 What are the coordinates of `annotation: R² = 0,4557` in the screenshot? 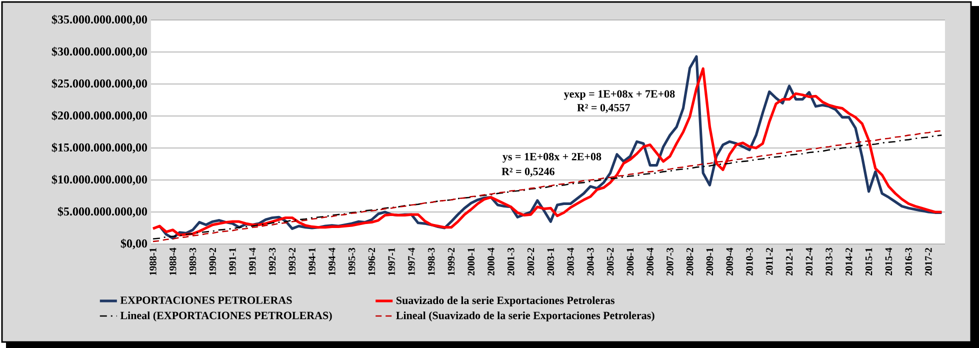 It's located at (603, 108).